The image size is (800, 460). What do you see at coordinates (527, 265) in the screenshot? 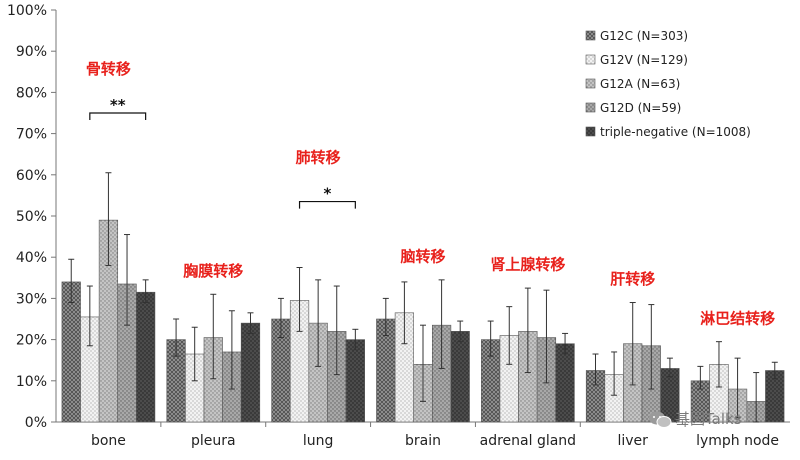
I see `annotation-label: 肾上腺转移` at bounding box center [527, 265].